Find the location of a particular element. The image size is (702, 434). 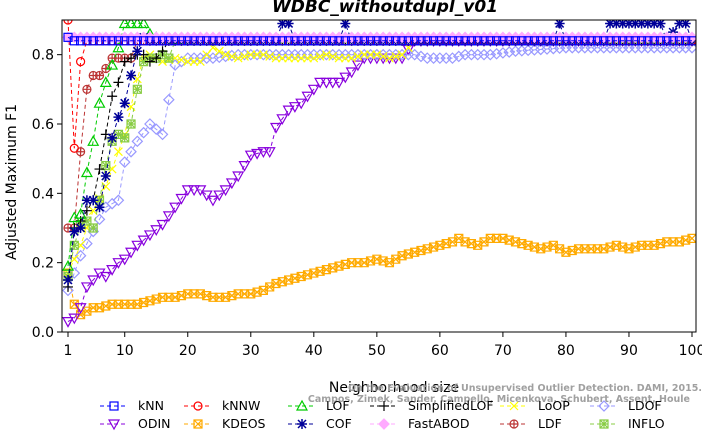

legend-label: kNN is located at coordinates (151, 405).